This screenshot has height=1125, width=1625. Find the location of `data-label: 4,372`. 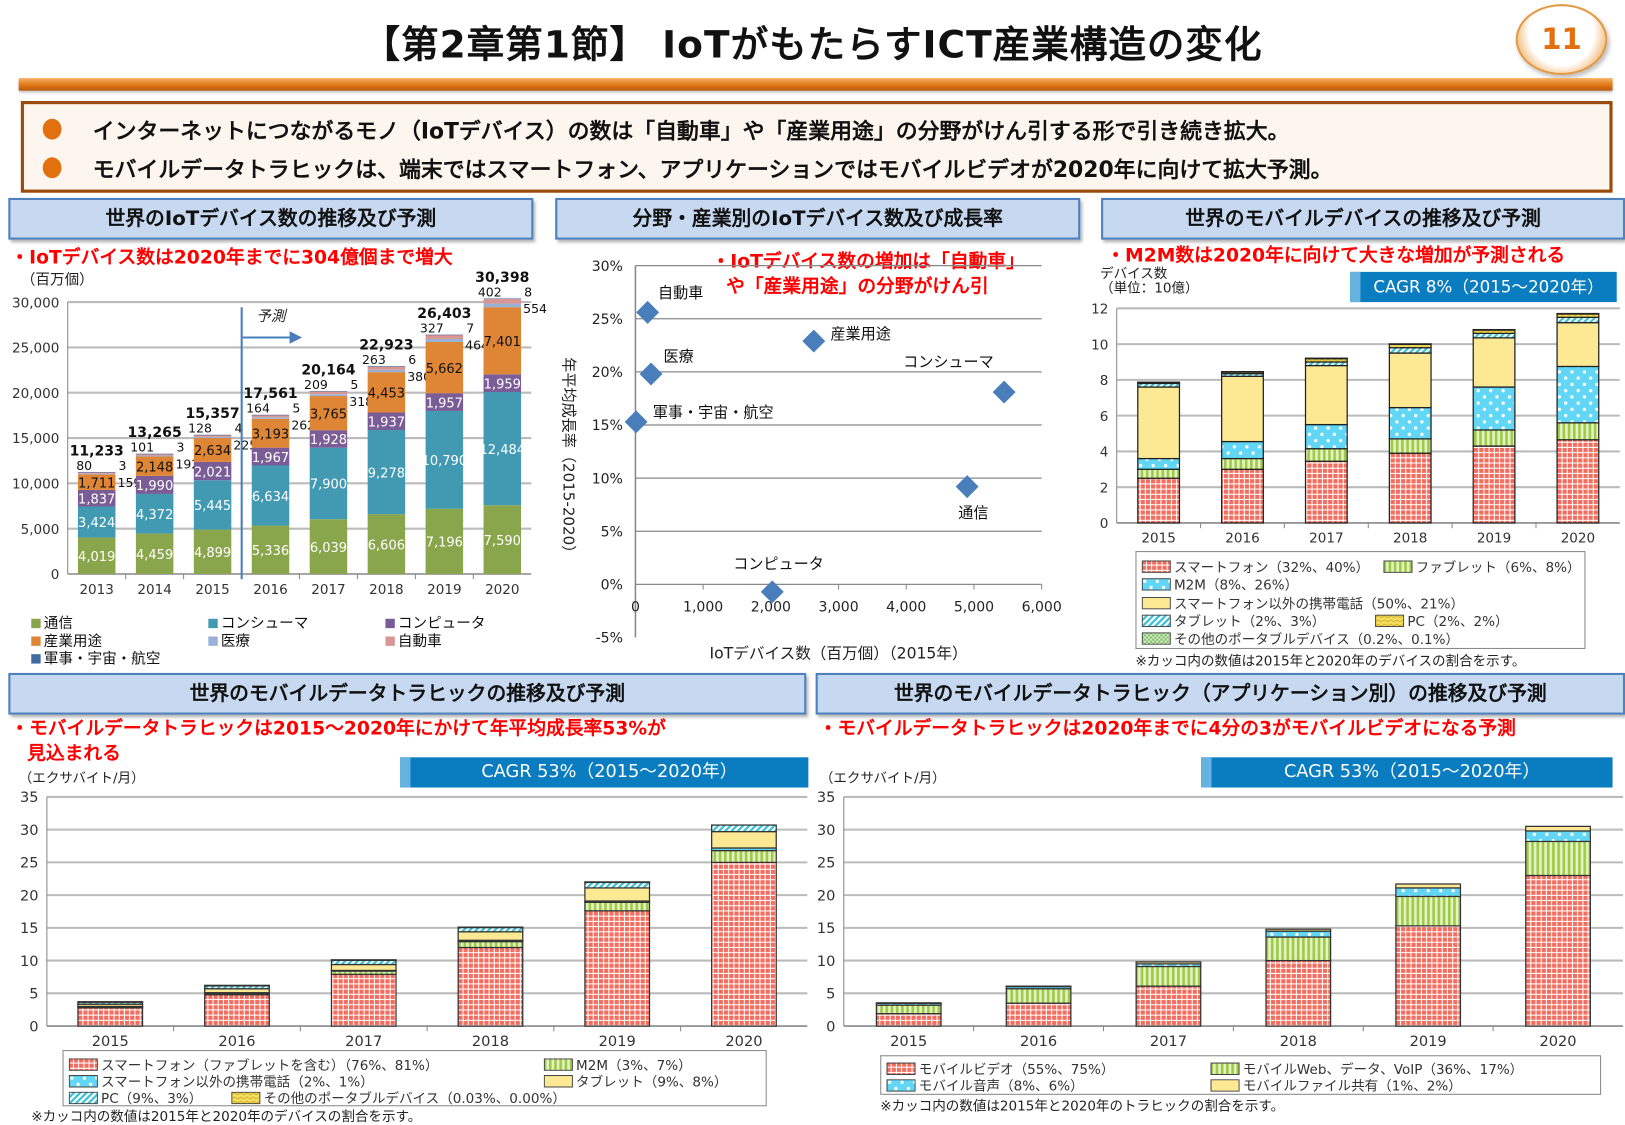

data-label: 4,372 is located at coordinates (154, 515).